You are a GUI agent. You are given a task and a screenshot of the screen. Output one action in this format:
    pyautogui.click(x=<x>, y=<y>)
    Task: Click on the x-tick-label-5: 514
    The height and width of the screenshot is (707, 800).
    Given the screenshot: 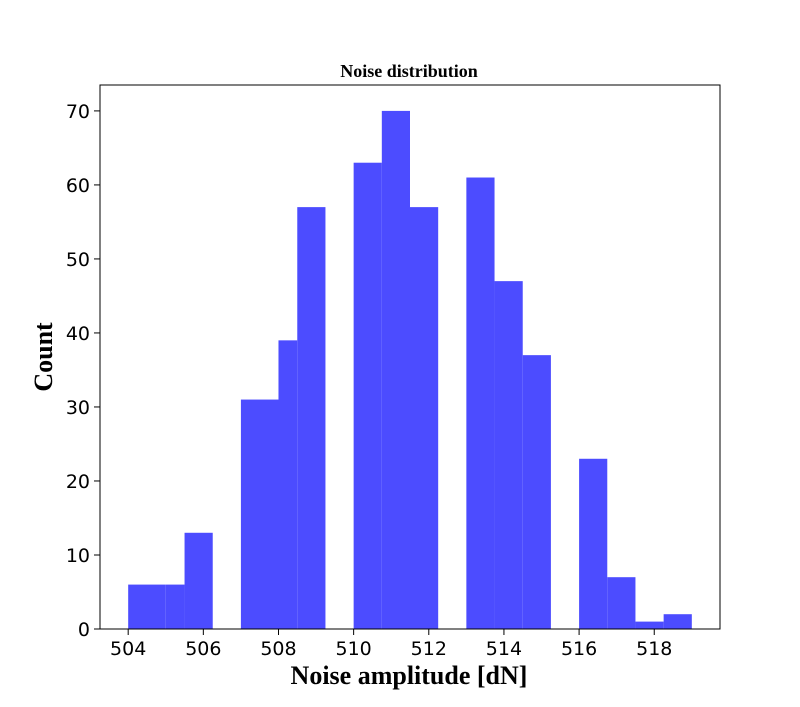 What is the action you would take?
    pyautogui.click(x=504, y=649)
    